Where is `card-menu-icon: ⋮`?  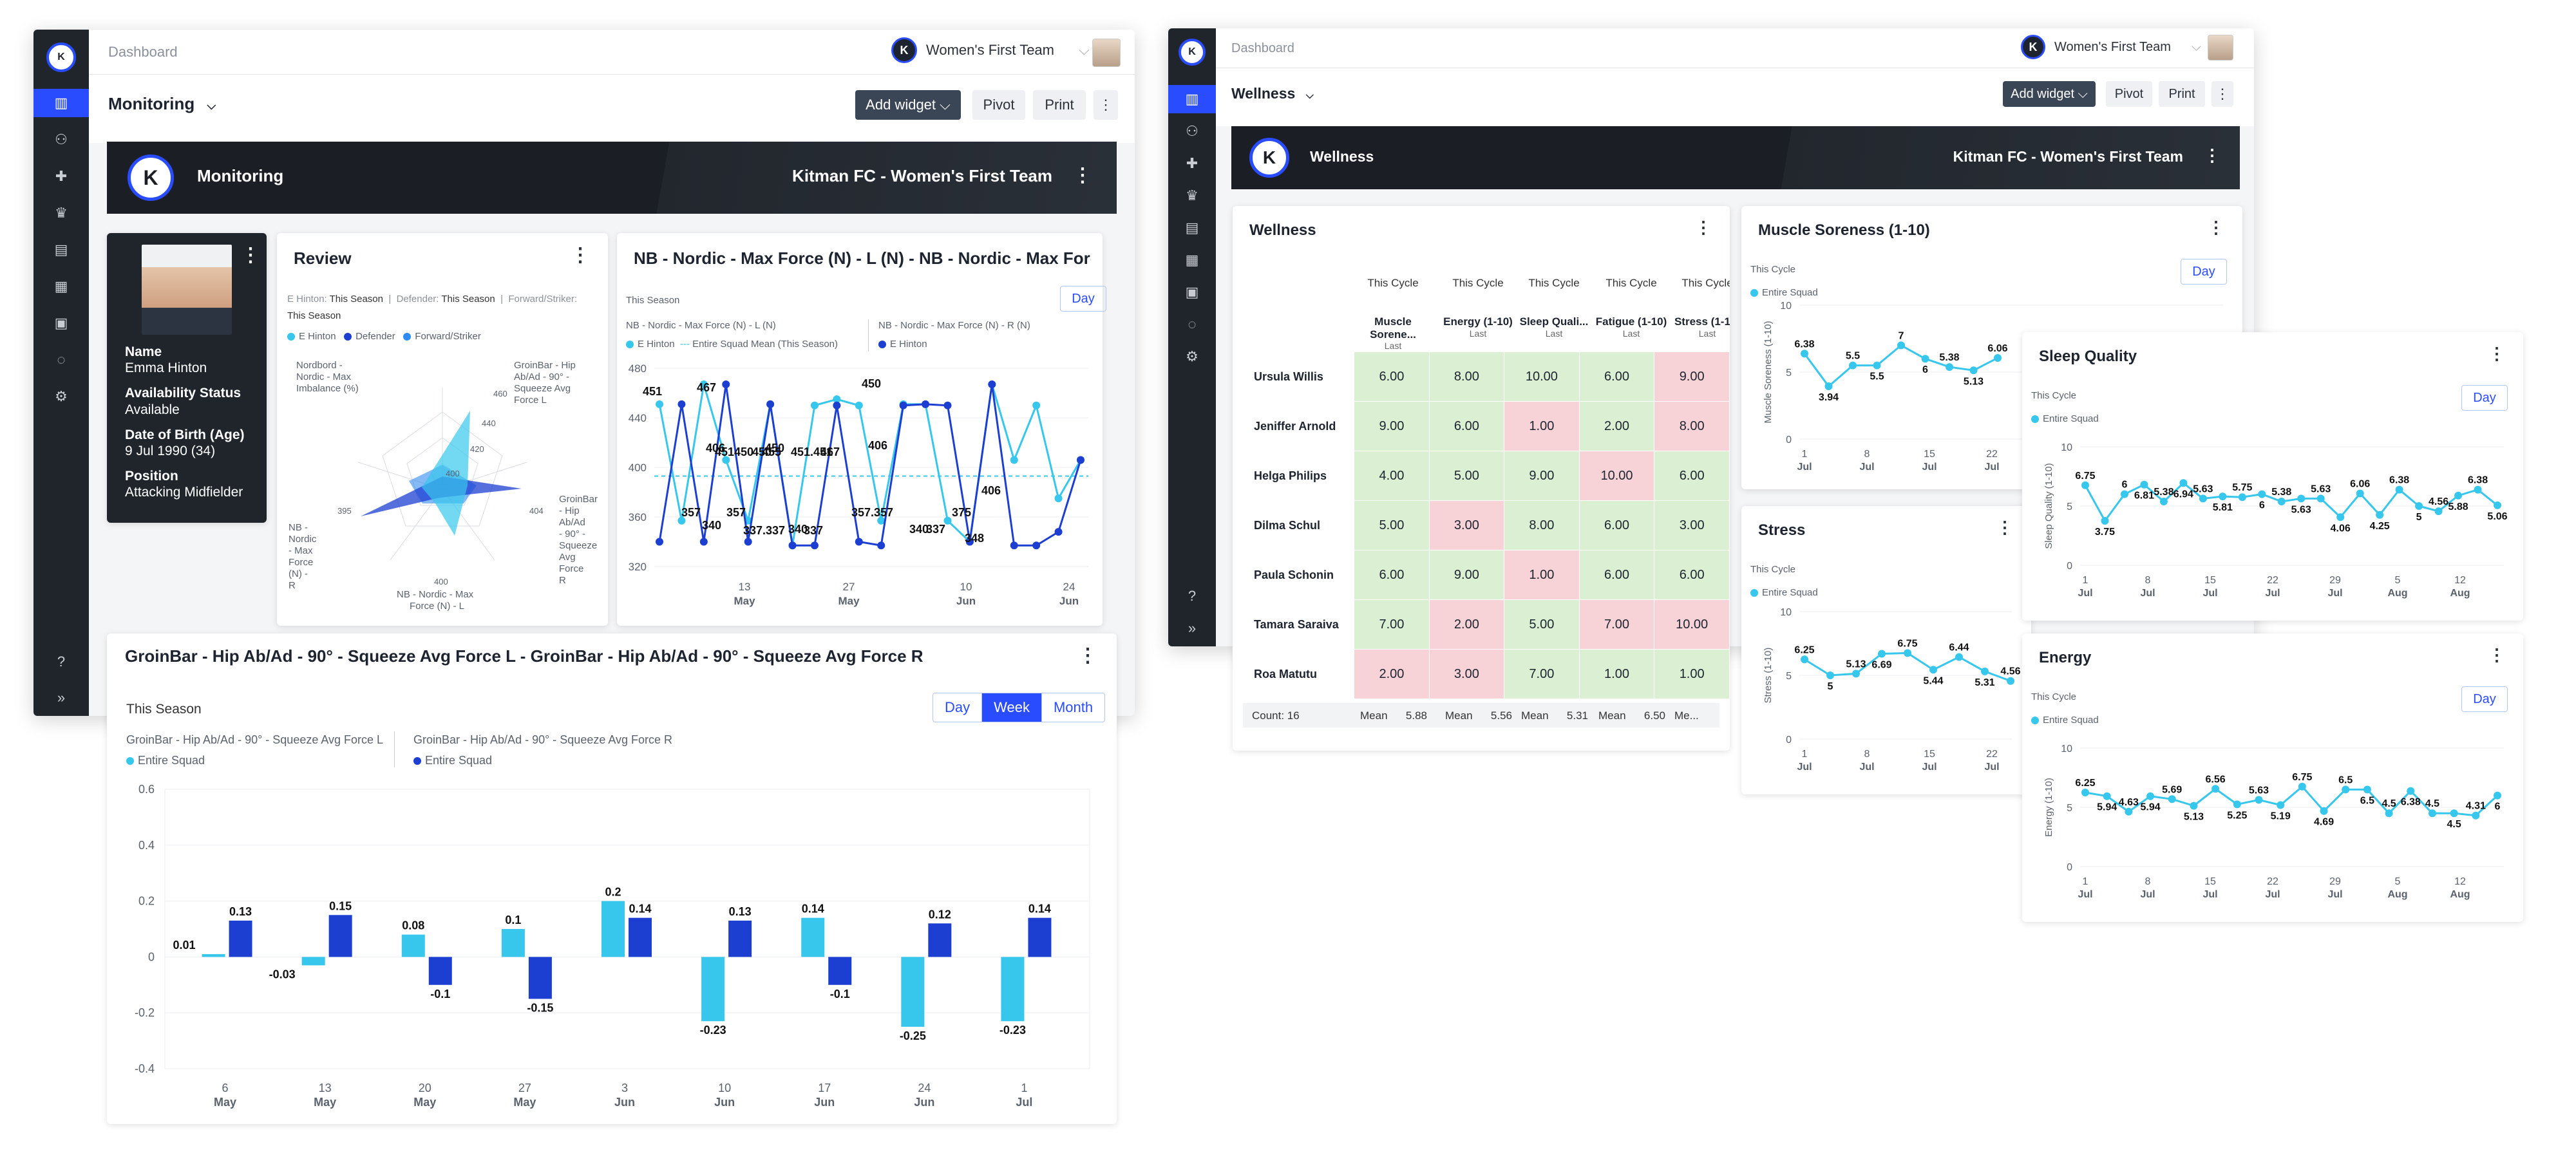
card-menu-icon: ⋮ is located at coordinates (250, 255).